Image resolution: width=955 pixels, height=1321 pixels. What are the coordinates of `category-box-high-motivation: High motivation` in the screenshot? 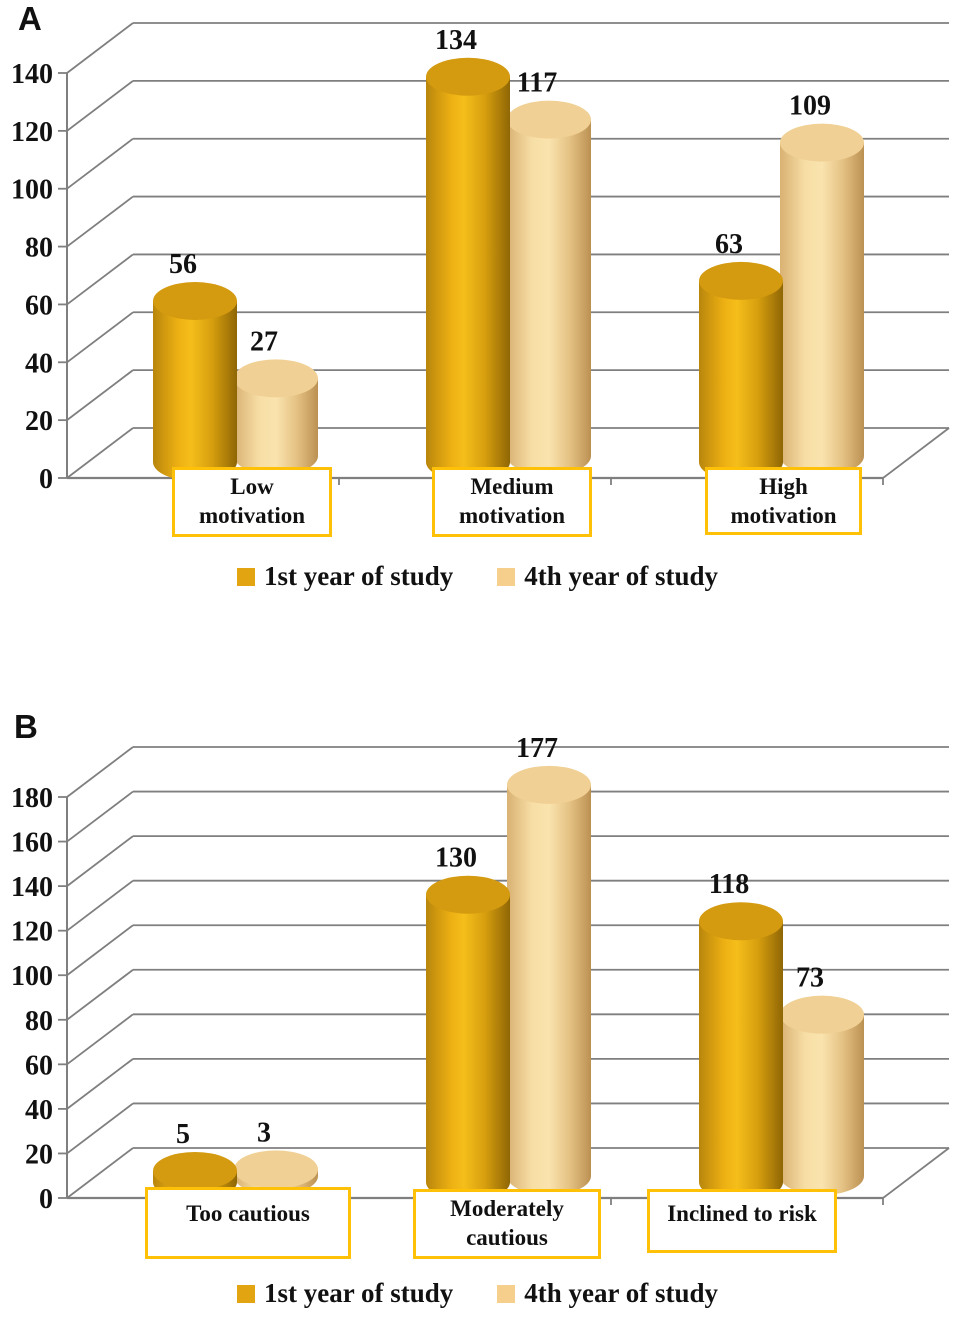 It's located at (783, 501).